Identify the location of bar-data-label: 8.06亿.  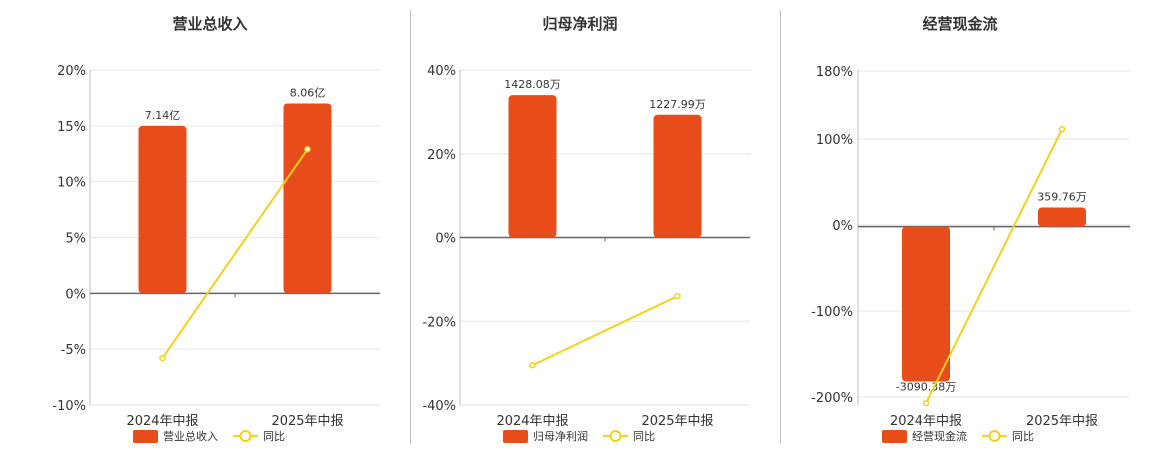
(308, 93).